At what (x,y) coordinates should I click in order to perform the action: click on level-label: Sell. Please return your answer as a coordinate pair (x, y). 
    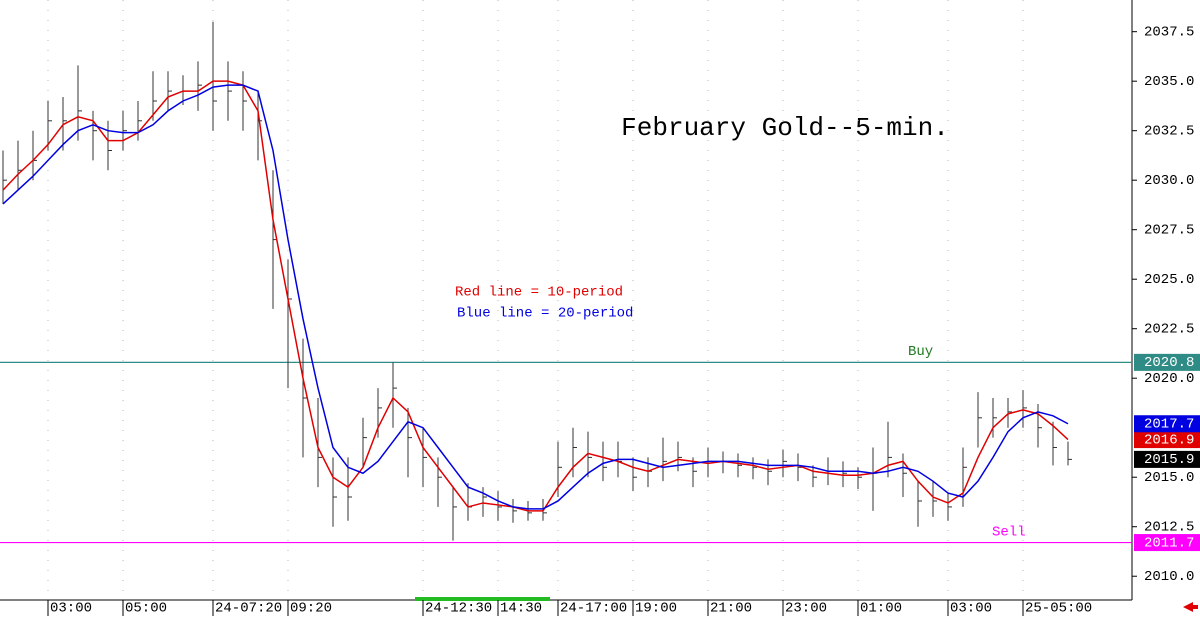
    Looking at the image, I should click on (1009, 532).